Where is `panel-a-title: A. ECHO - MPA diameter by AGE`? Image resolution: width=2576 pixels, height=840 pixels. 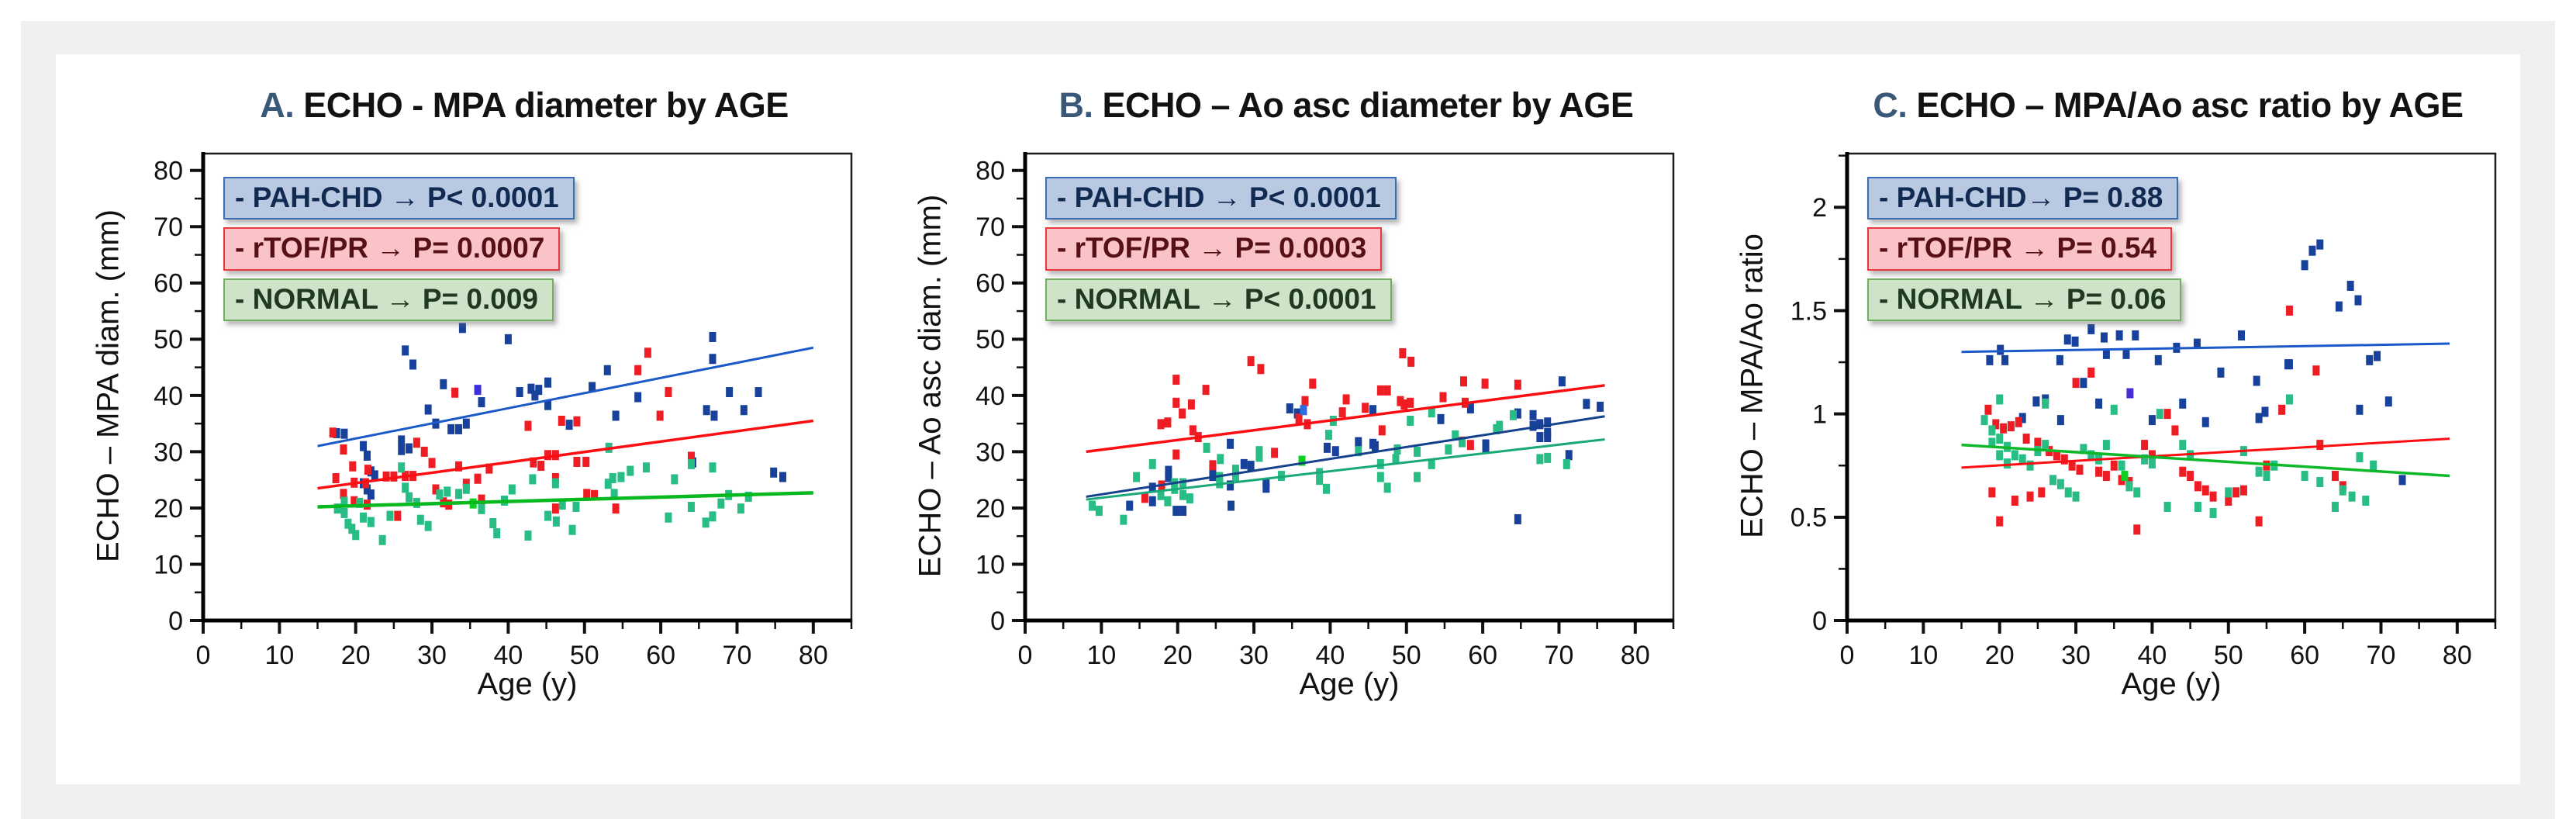
panel-a-title: A. ECHO - MPA diameter by AGE is located at coordinates (466, 90).